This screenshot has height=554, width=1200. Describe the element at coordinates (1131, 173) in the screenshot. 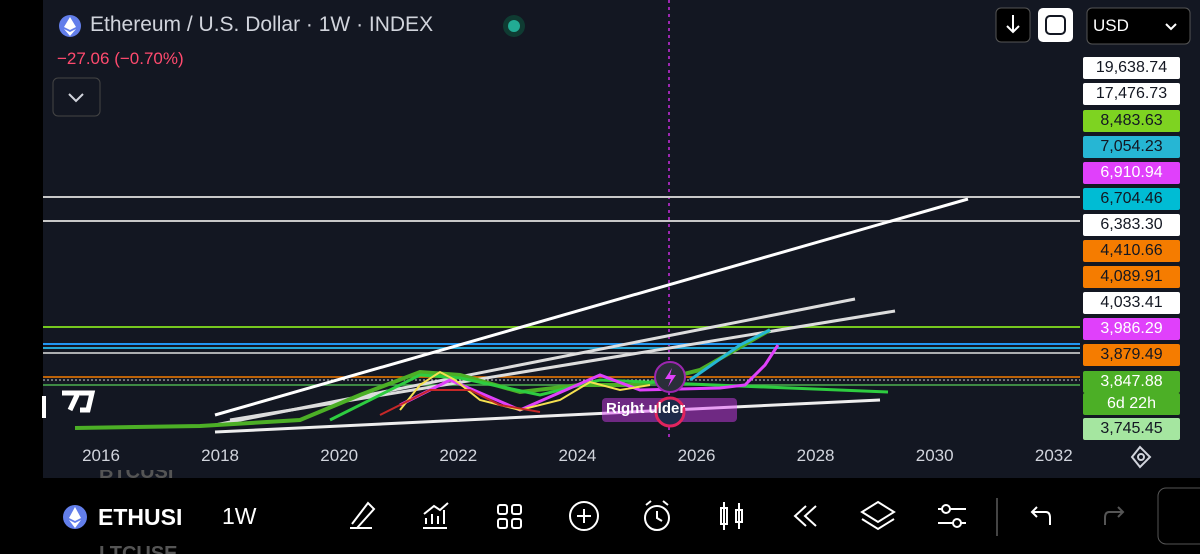

I see `price-label: 6,910.94` at that location.